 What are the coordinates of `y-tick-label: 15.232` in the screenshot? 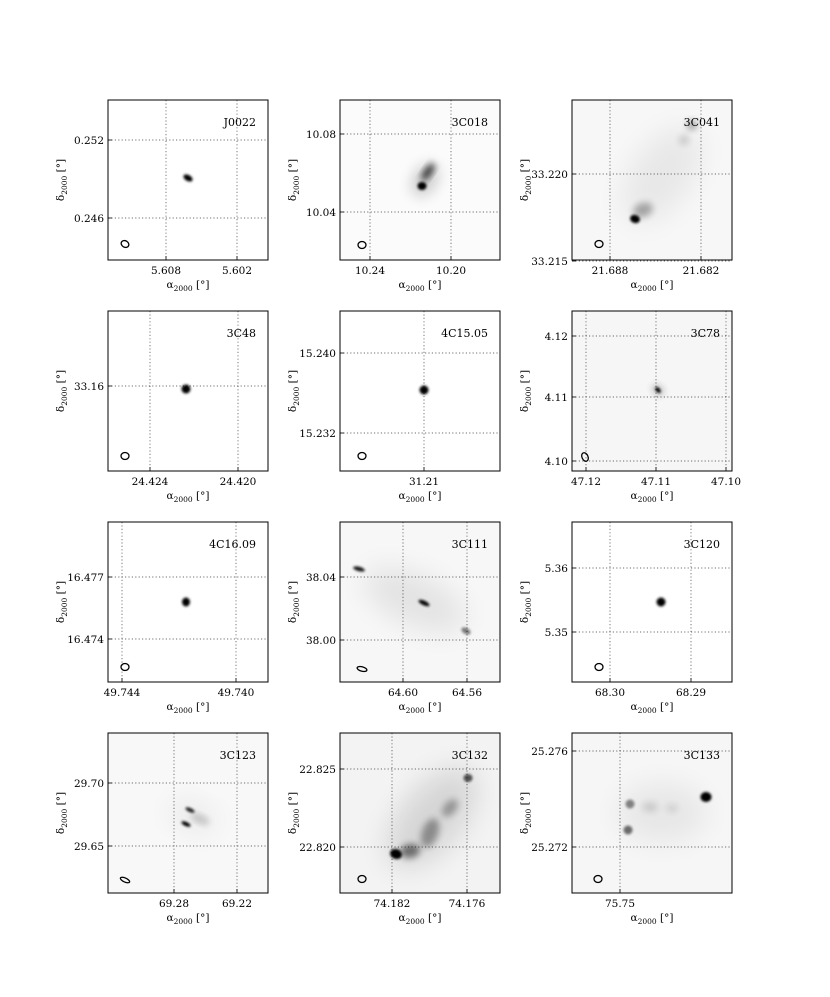 It's located at (317, 434).